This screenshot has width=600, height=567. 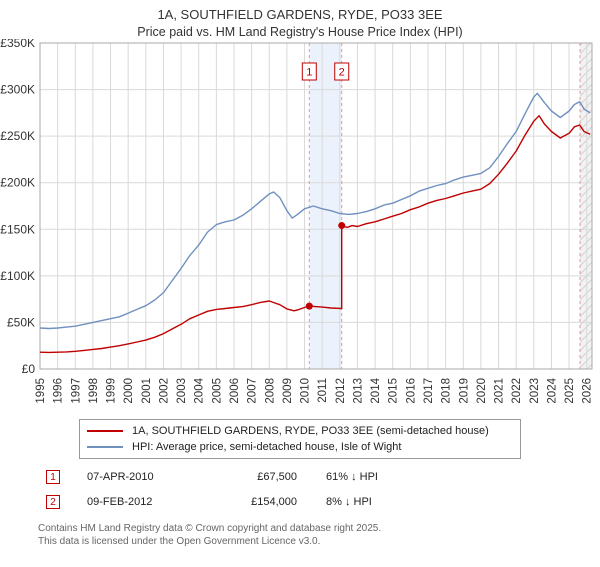 What do you see at coordinates (277, 477) in the screenshot?
I see `transaction-price: £67,500` at bounding box center [277, 477].